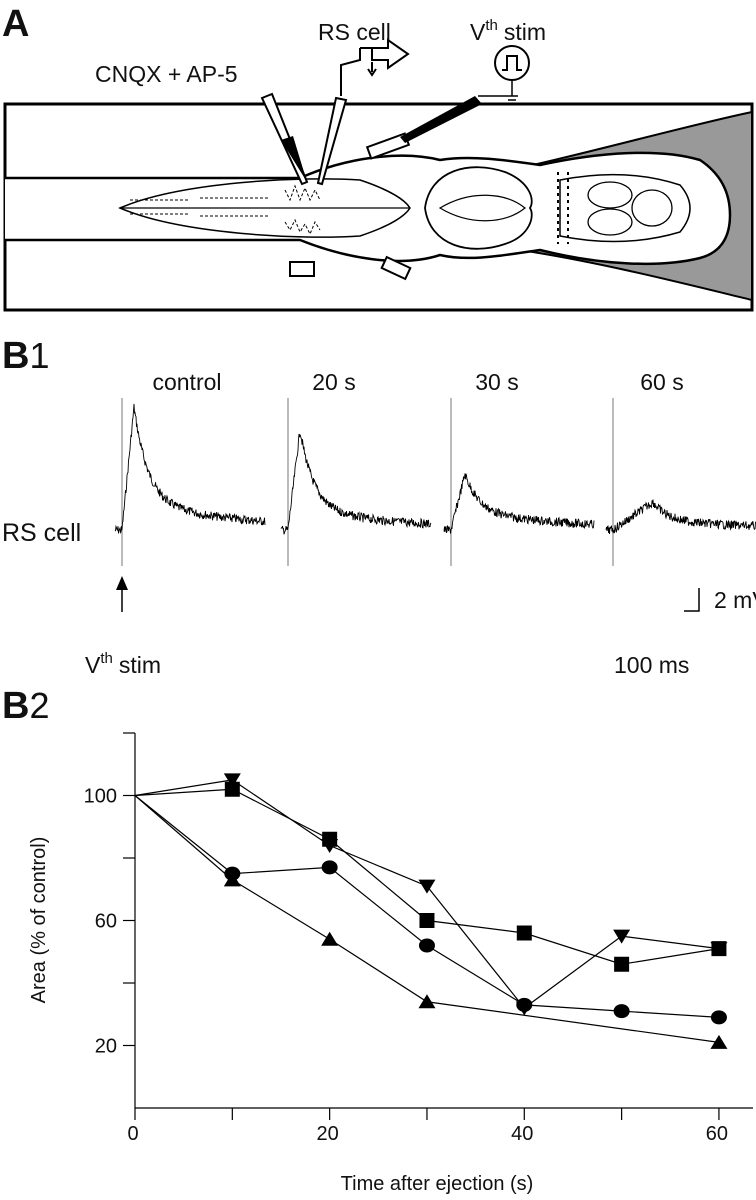 The image size is (756, 1200). I want to click on y-axis-title: Area (% of control), so click(39, 920).